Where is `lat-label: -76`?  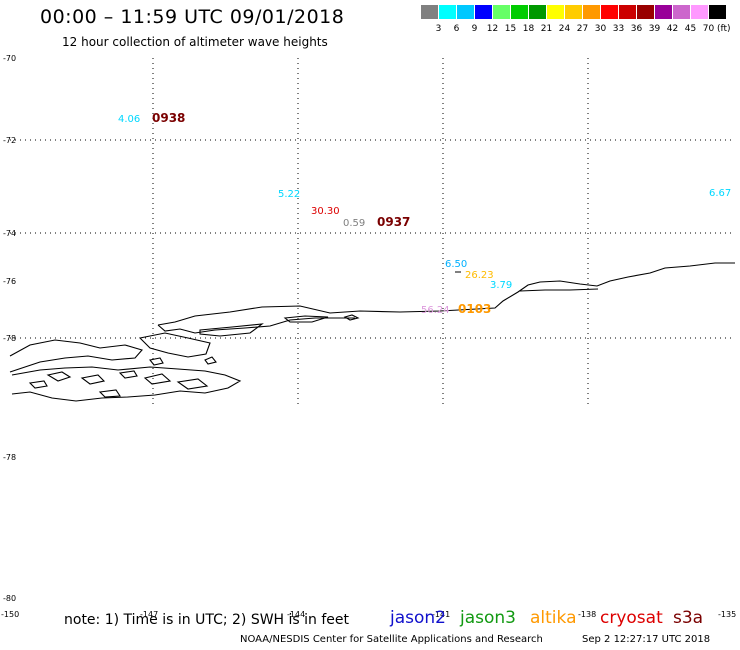 lat-label: -76 is located at coordinates (9, 281).